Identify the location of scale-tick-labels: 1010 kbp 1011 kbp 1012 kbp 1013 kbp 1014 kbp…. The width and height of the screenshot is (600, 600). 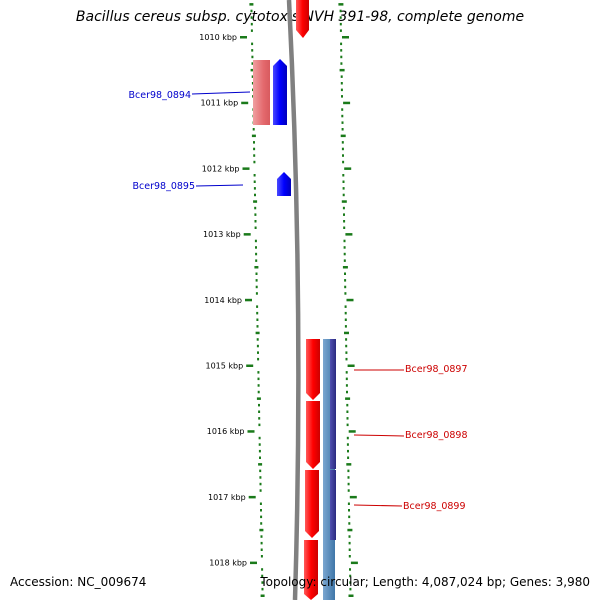
(223, 300).